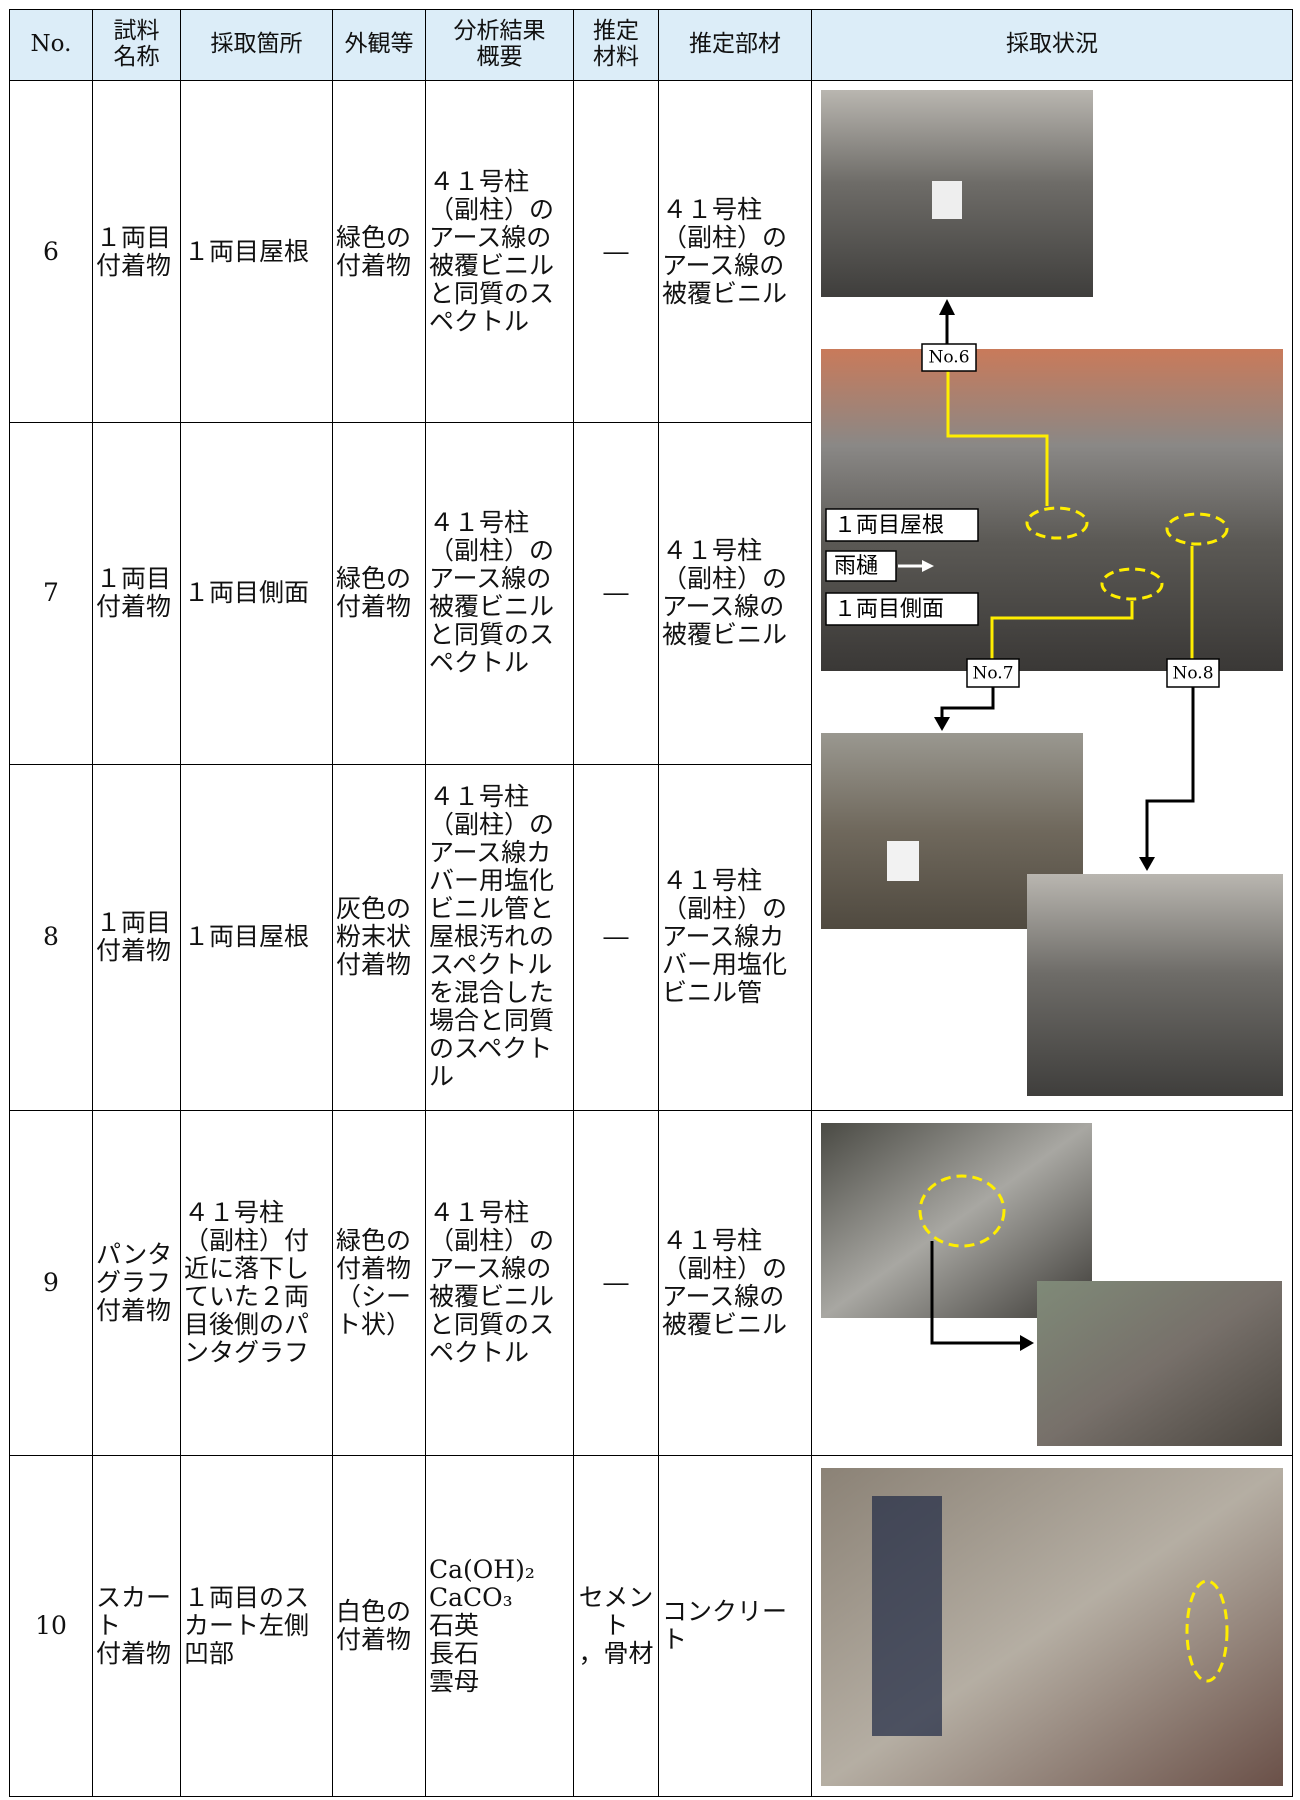 Image resolution: width=1300 pixels, height=1800 pixels. I want to click on header-cell: 推定部材, so click(735, 45).